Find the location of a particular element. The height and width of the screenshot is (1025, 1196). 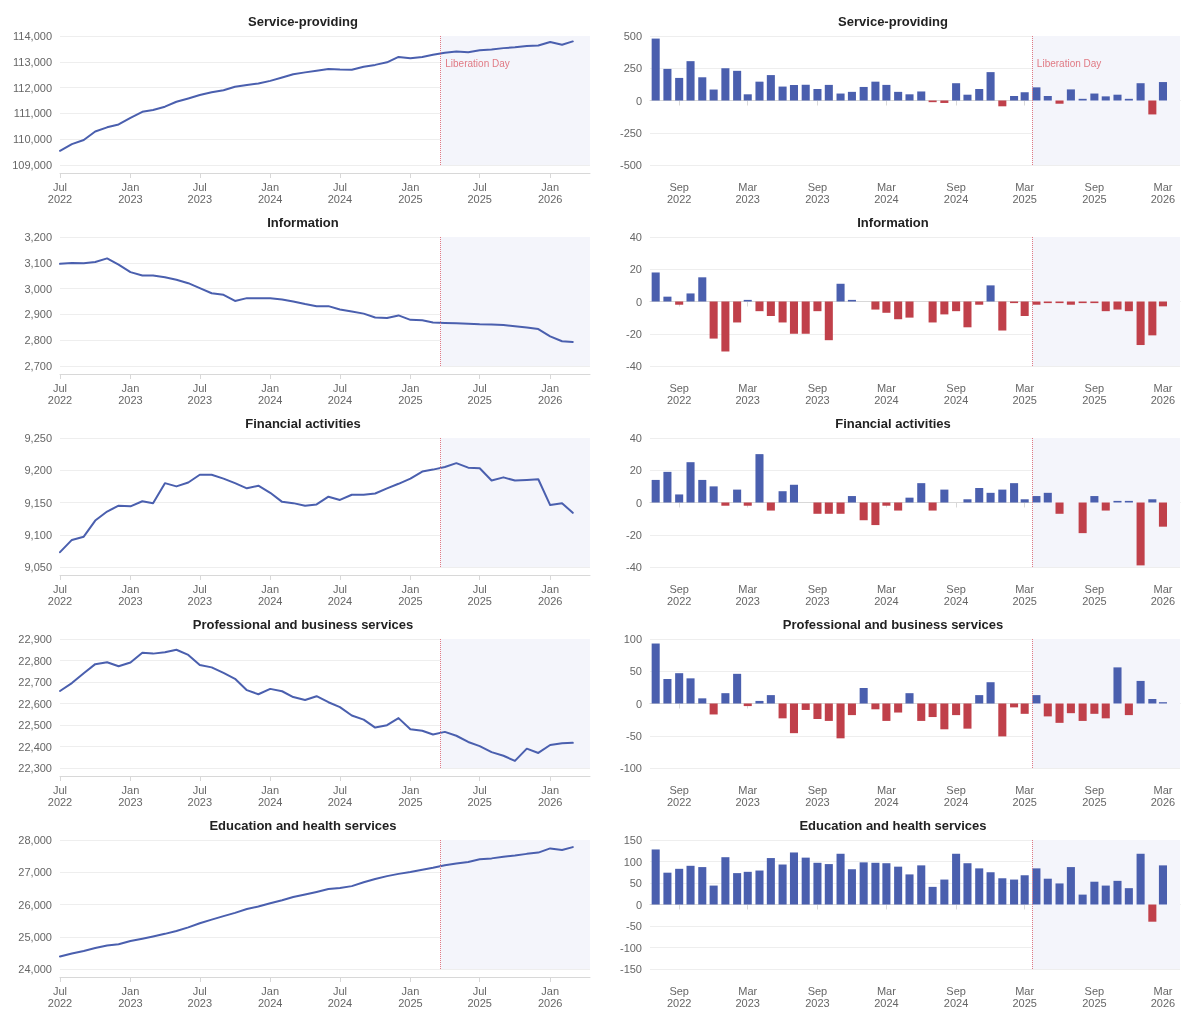

y-tick-label: -40 is located at coordinates (634, 366).